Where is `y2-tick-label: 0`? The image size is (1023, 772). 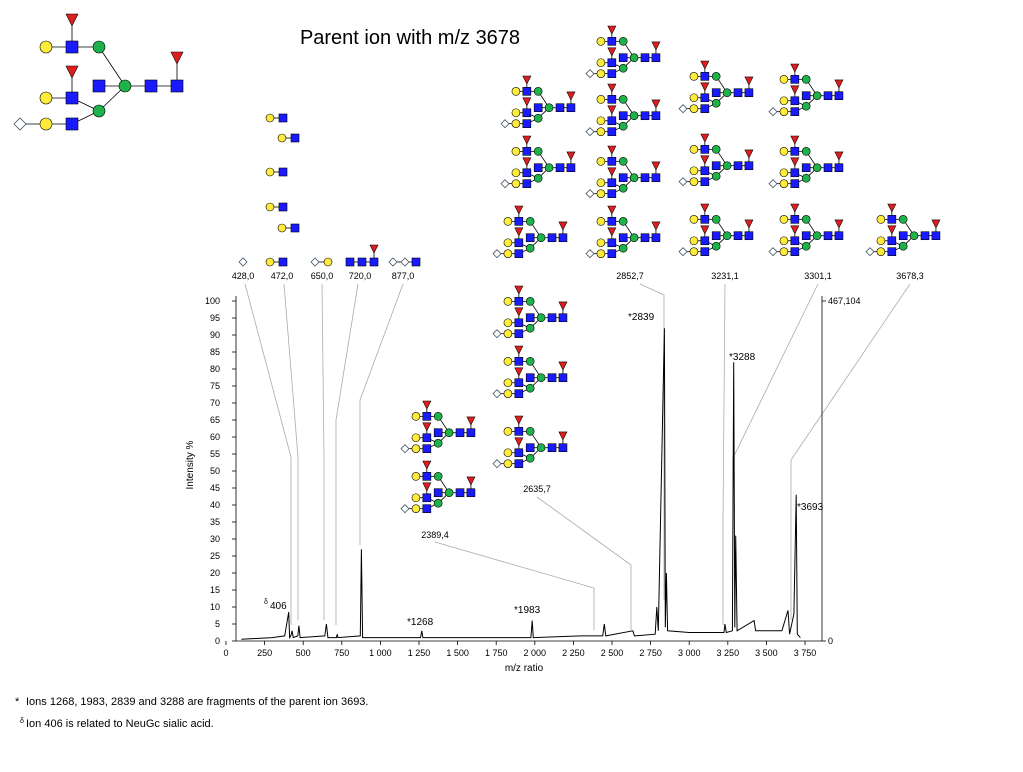
y2-tick-label: 0 is located at coordinates (830, 641).